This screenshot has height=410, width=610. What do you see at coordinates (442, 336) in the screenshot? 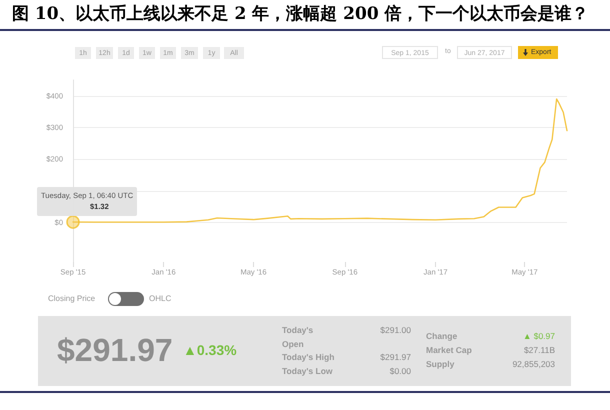
I see `text: Change` at bounding box center [442, 336].